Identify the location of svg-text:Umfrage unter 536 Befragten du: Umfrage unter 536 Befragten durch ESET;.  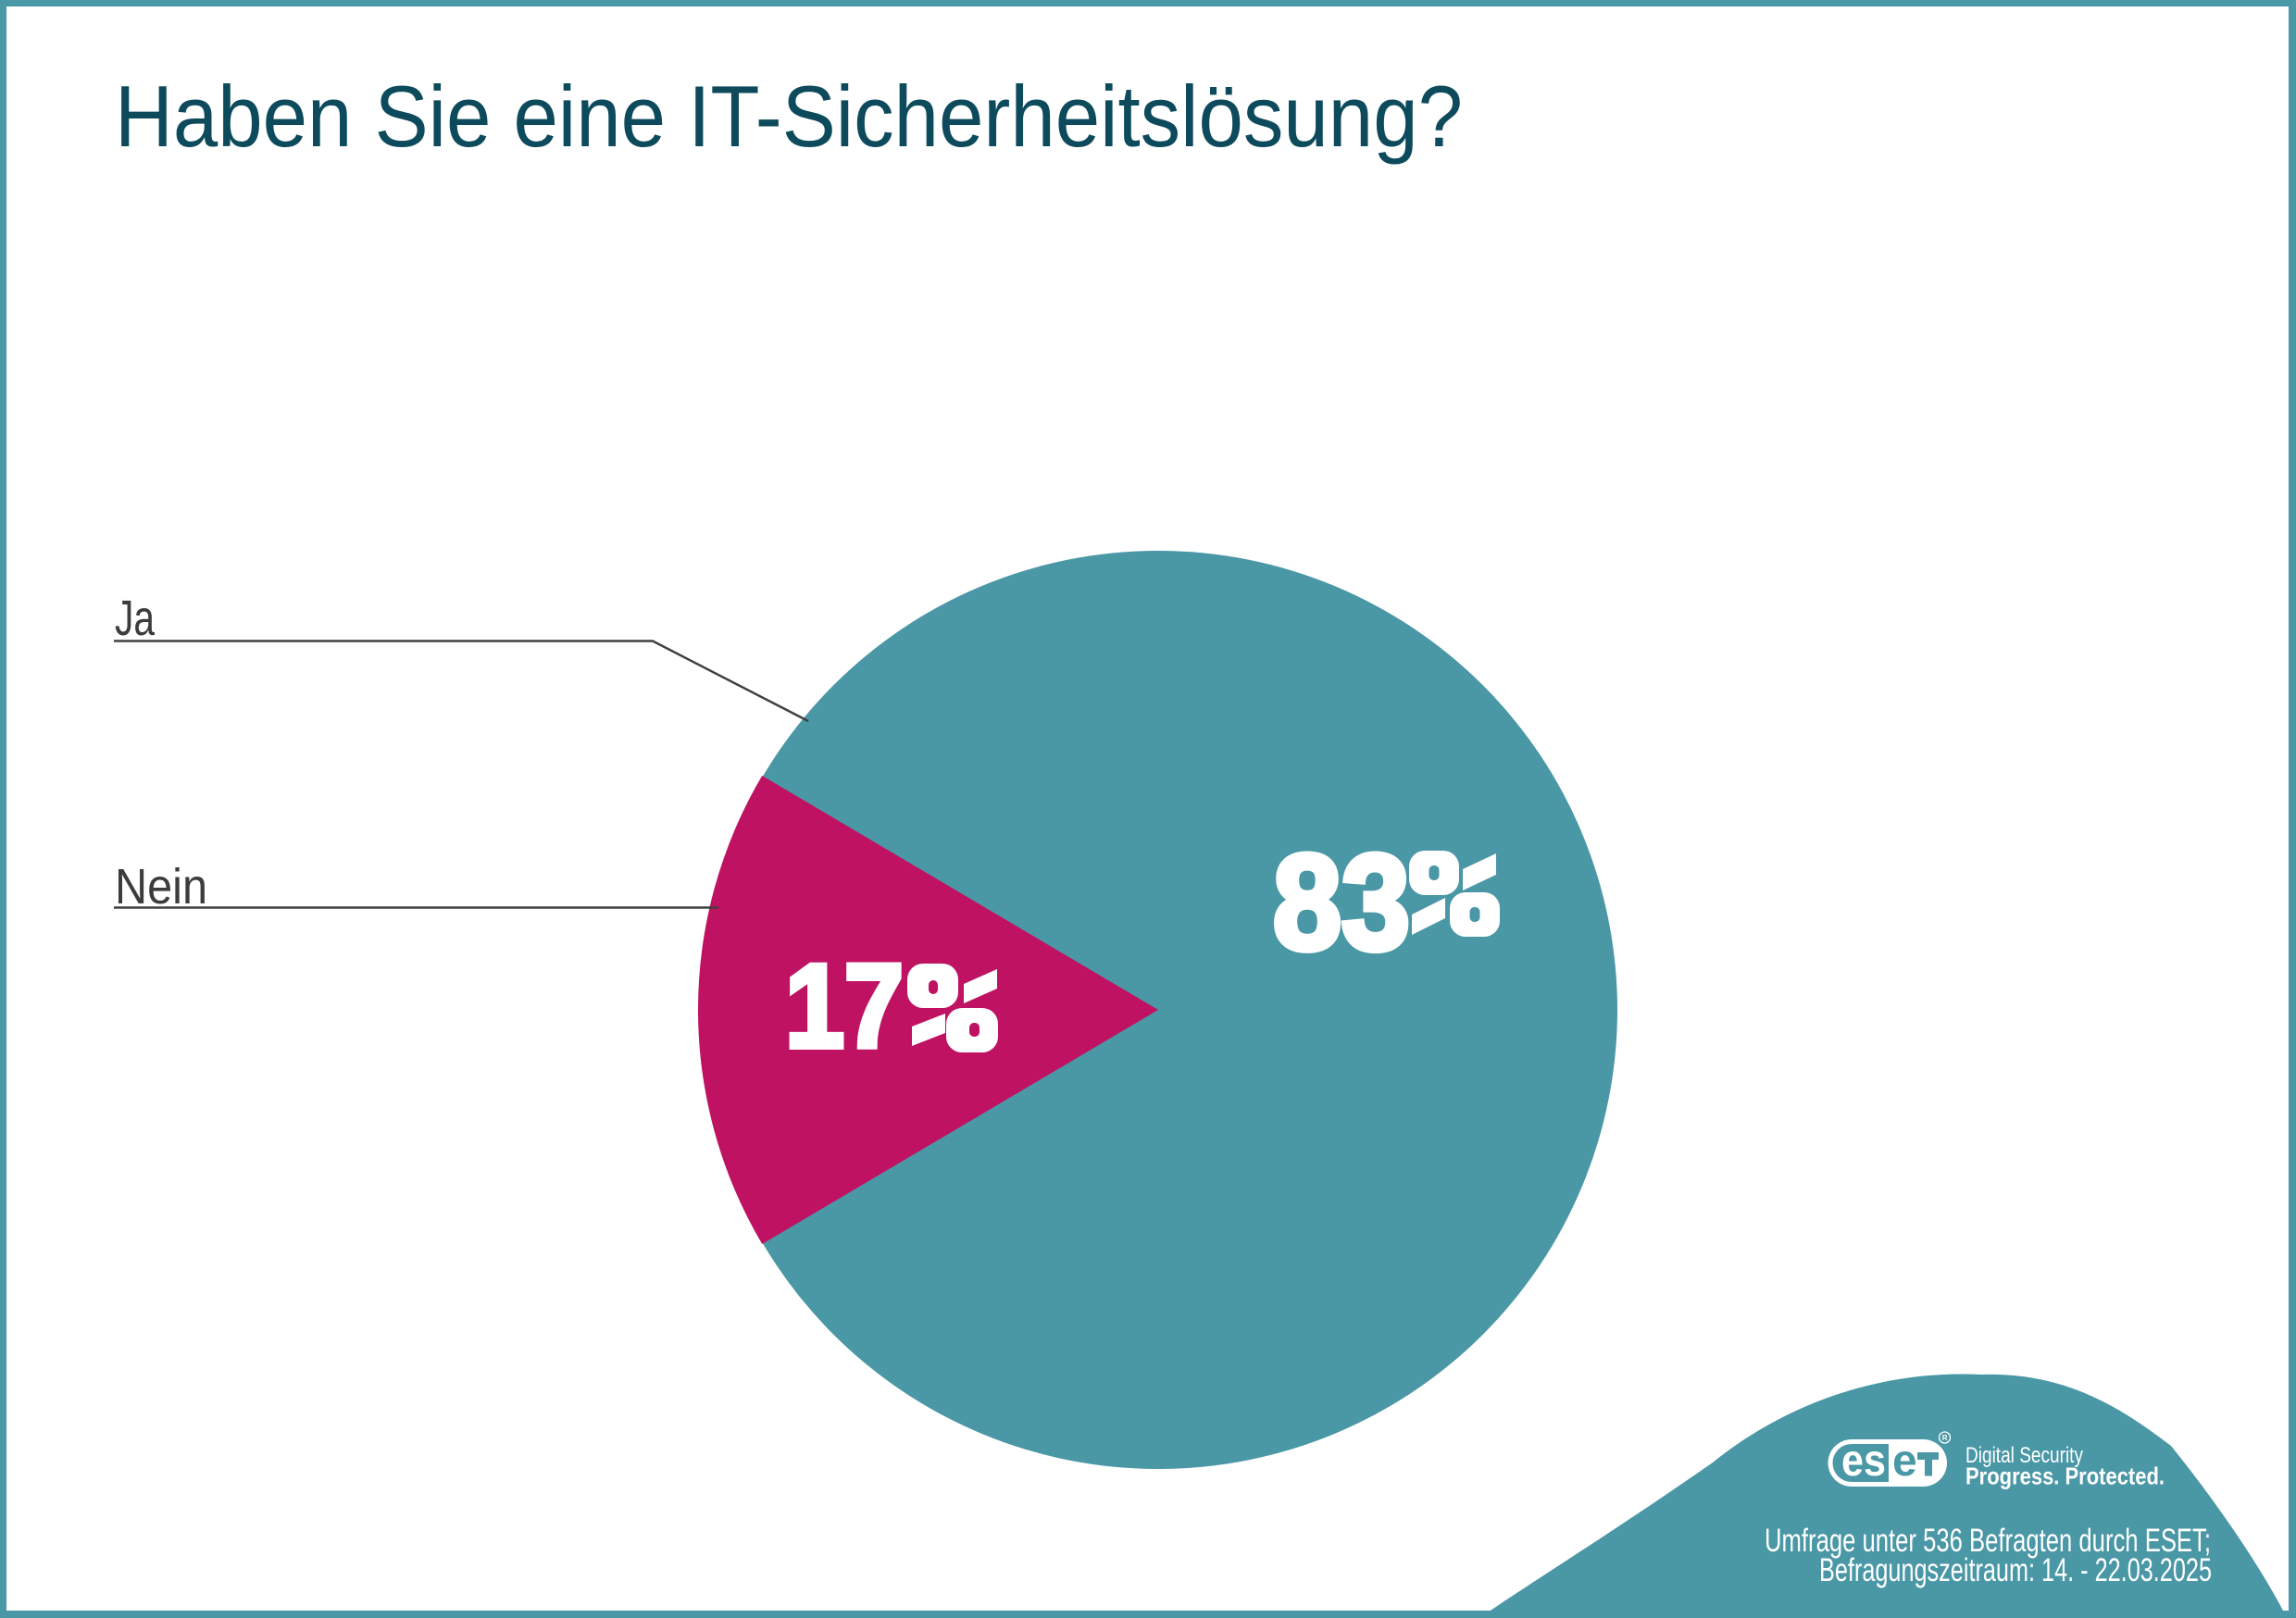
(1988, 1541).